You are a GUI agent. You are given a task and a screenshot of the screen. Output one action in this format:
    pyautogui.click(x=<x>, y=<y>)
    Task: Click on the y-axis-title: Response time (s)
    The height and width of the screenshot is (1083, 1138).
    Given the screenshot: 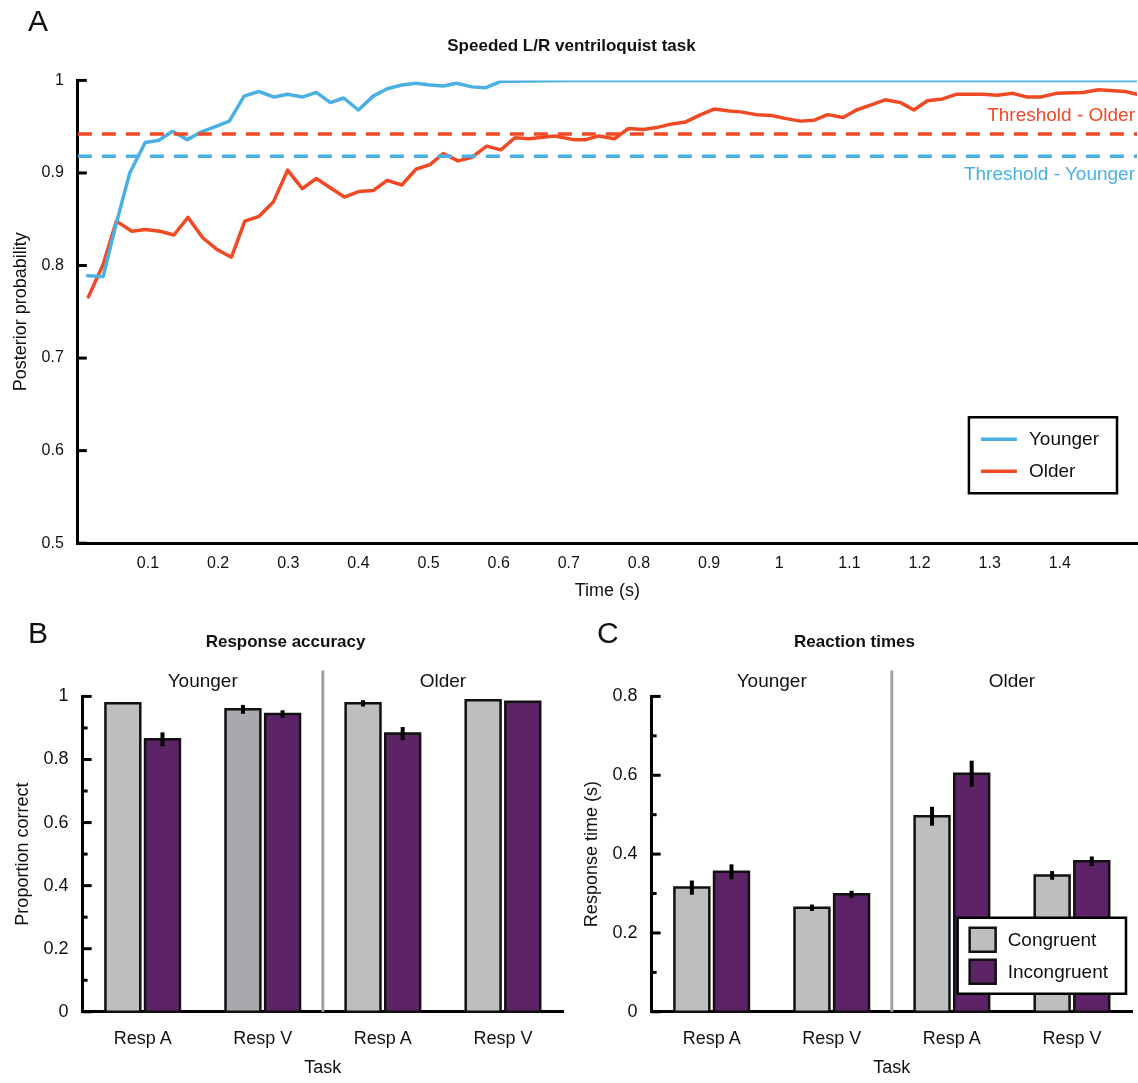 What is the action you would take?
    pyautogui.click(x=590, y=854)
    